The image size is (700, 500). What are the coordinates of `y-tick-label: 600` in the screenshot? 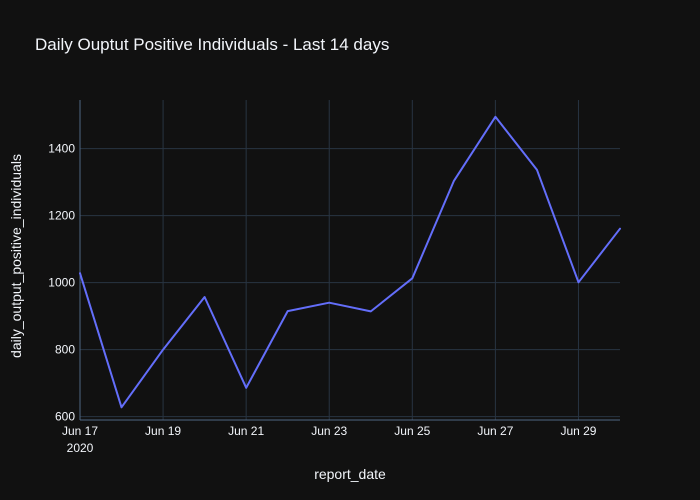 It's located at (65, 417).